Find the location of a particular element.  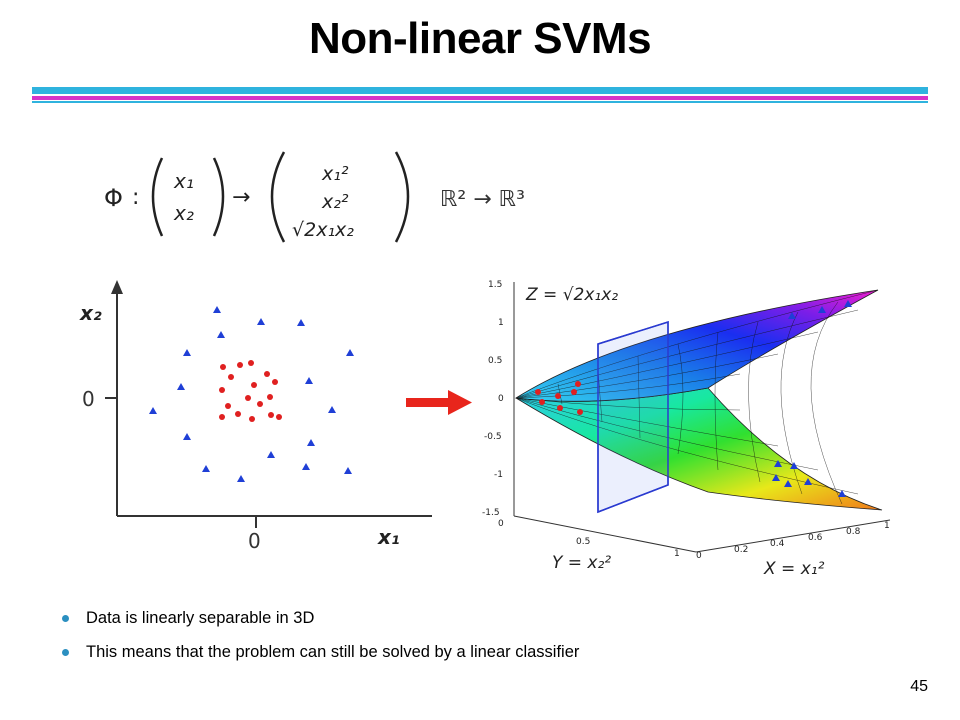

y-tick-label: 0.5 is located at coordinates (583, 542).